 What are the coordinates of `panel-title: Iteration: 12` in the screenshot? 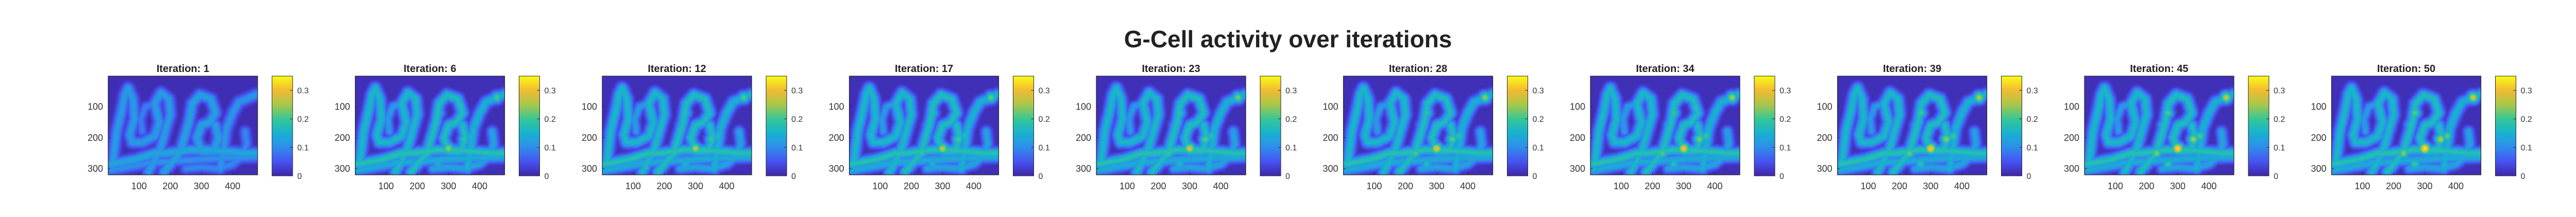 It's located at (677, 69).